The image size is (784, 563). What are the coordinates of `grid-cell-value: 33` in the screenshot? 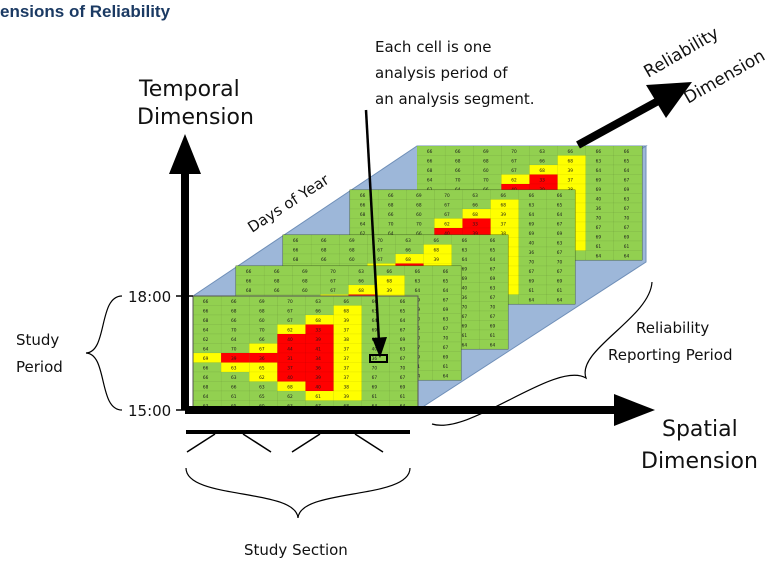 It's located at (542, 180).